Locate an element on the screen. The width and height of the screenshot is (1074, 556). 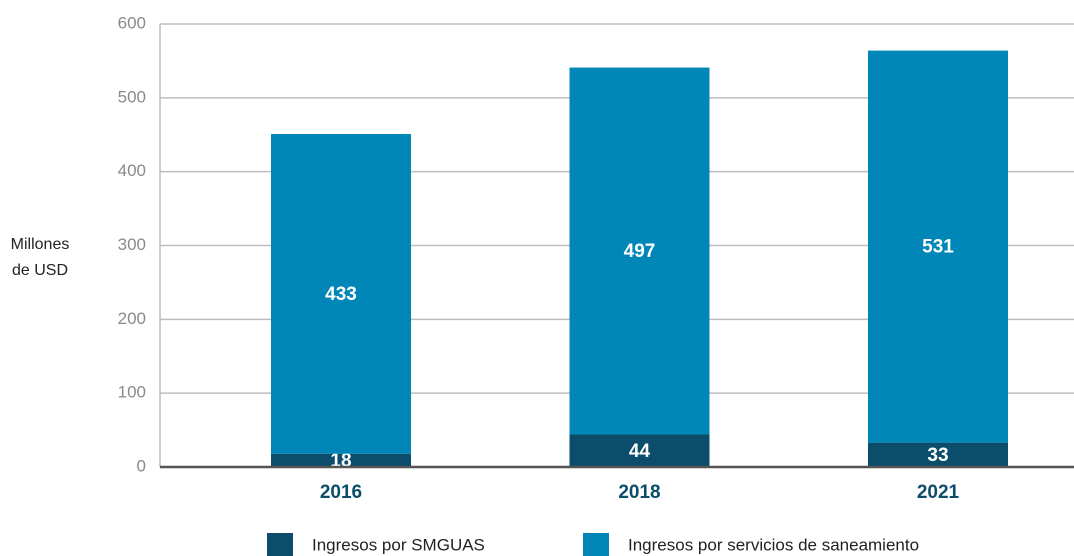
data-label: 433 is located at coordinates (341, 294).